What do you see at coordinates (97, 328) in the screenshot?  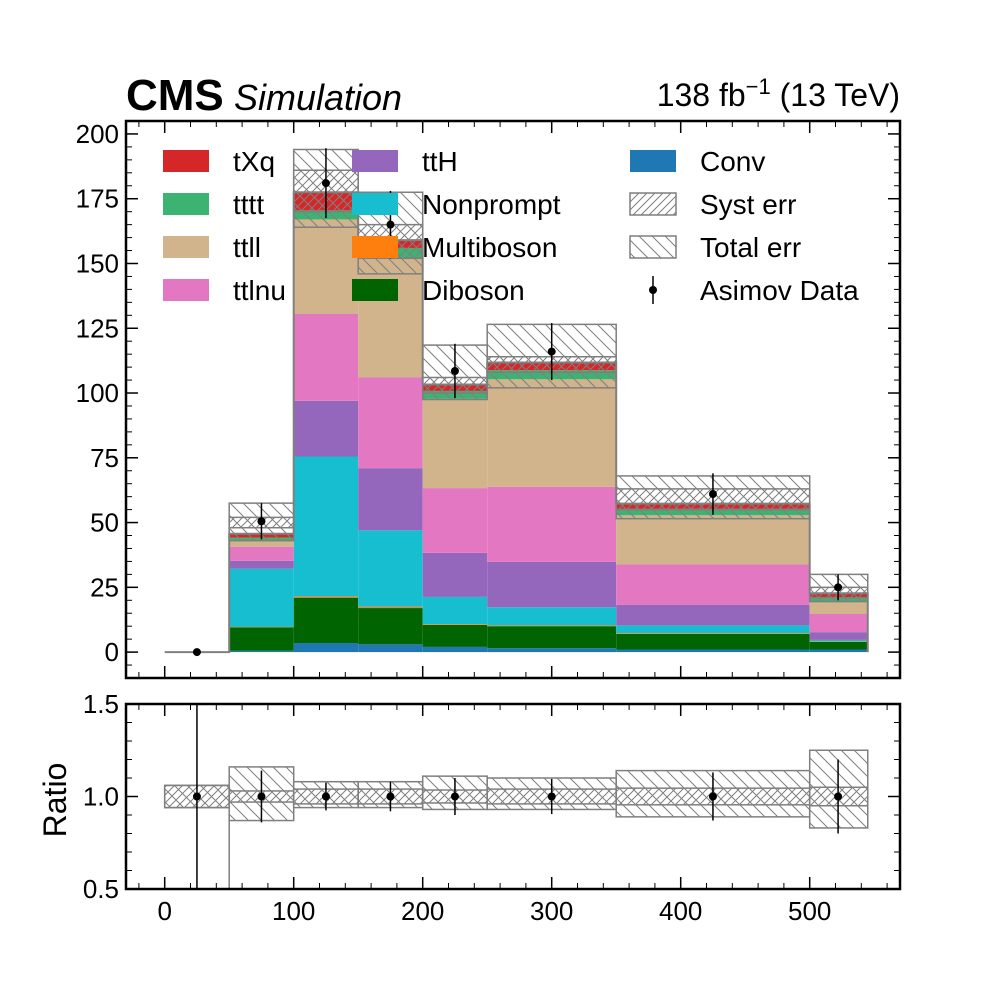 I see `main-ytick-label: 125` at bounding box center [97, 328].